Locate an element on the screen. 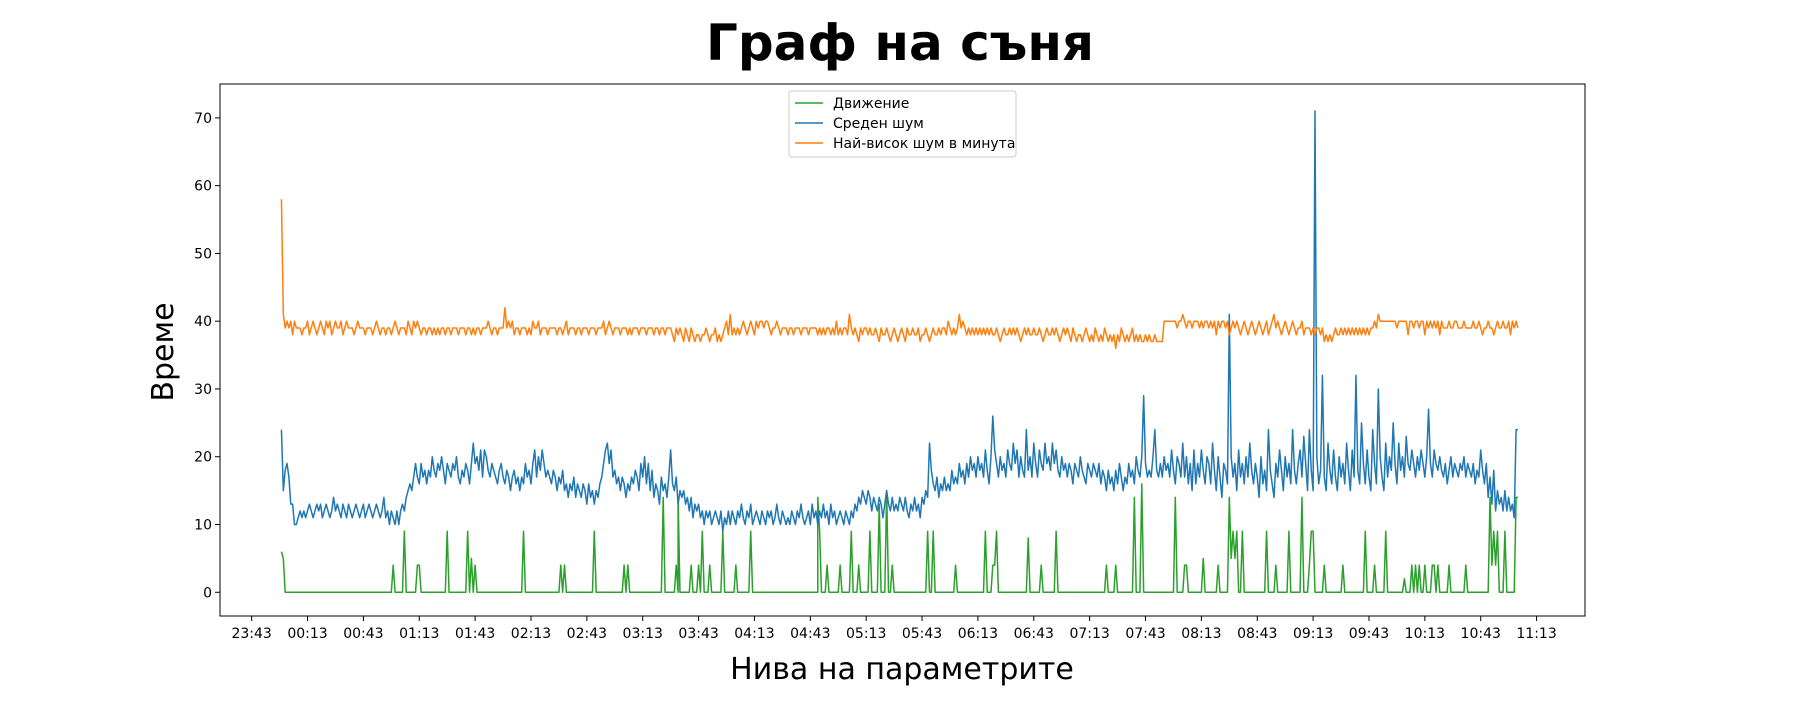 The image size is (1800, 720). series-line-motion is located at coordinates (899, 538).